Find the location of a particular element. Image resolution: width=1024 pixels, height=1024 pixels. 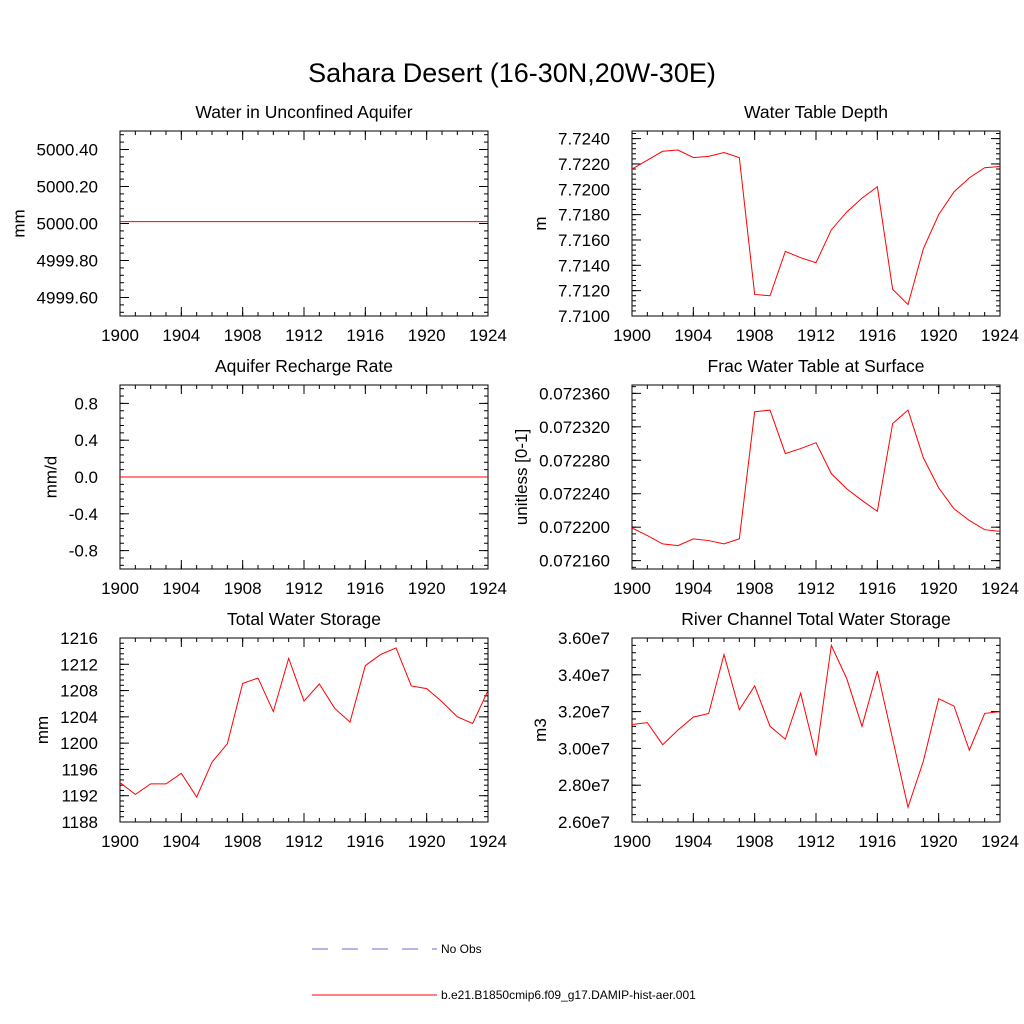

y-tick-label: 0.072280 is located at coordinates (574, 460).